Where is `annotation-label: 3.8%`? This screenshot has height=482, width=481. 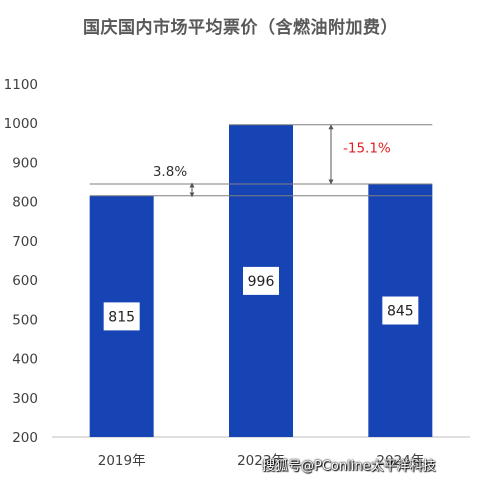
annotation-label: 3.8% is located at coordinates (170, 172).